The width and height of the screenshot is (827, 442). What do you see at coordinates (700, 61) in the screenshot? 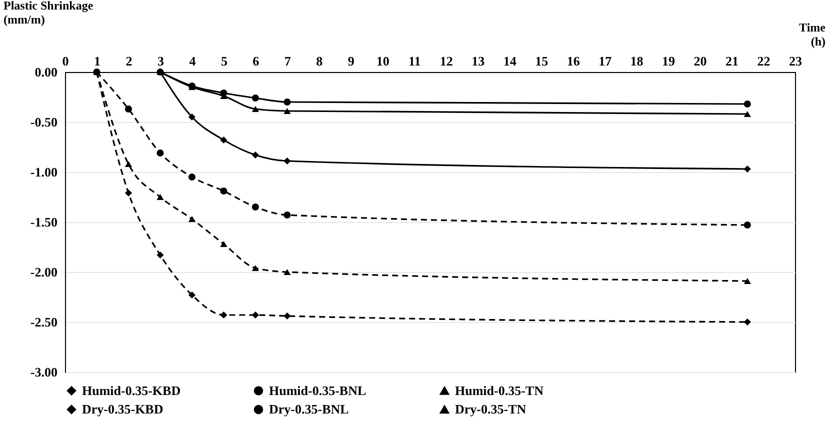
I see `x-tick-label: 20` at bounding box center [700, 61].